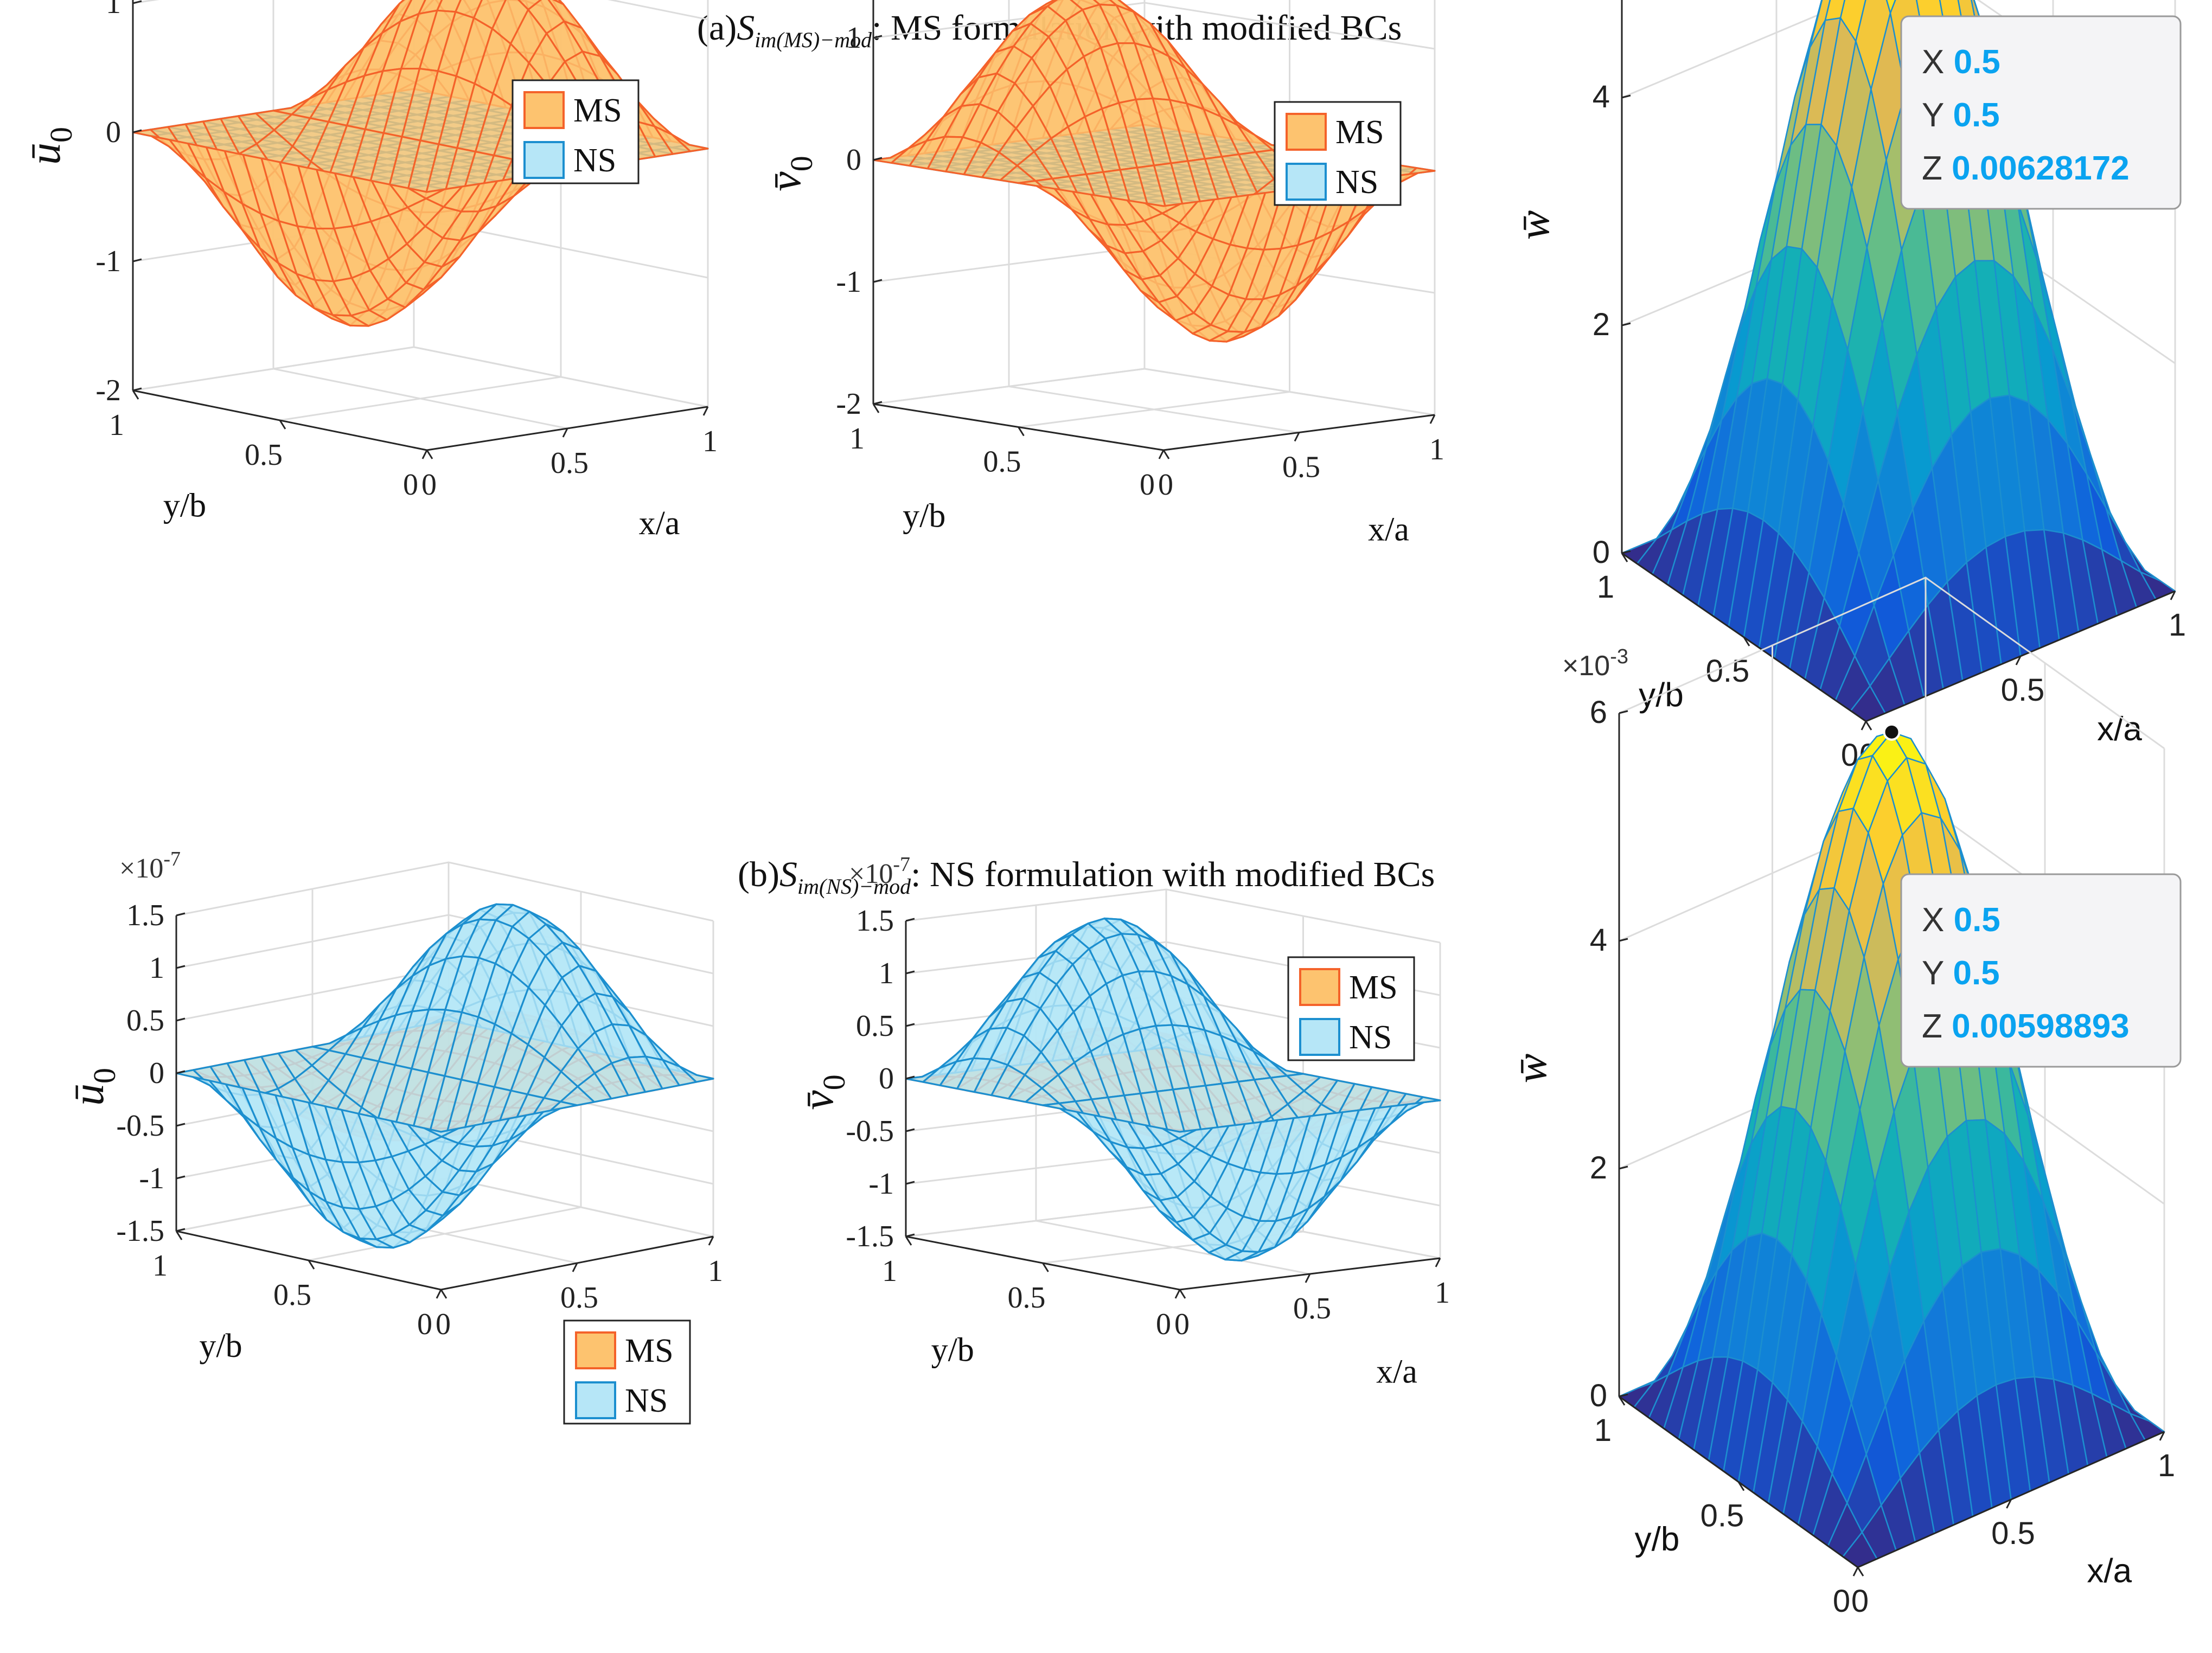  What do you see at coordinates (1531, 1068) in the screenshot?
I see `z-axis-symbol: w̄` at bounding box center [1531, 1068].